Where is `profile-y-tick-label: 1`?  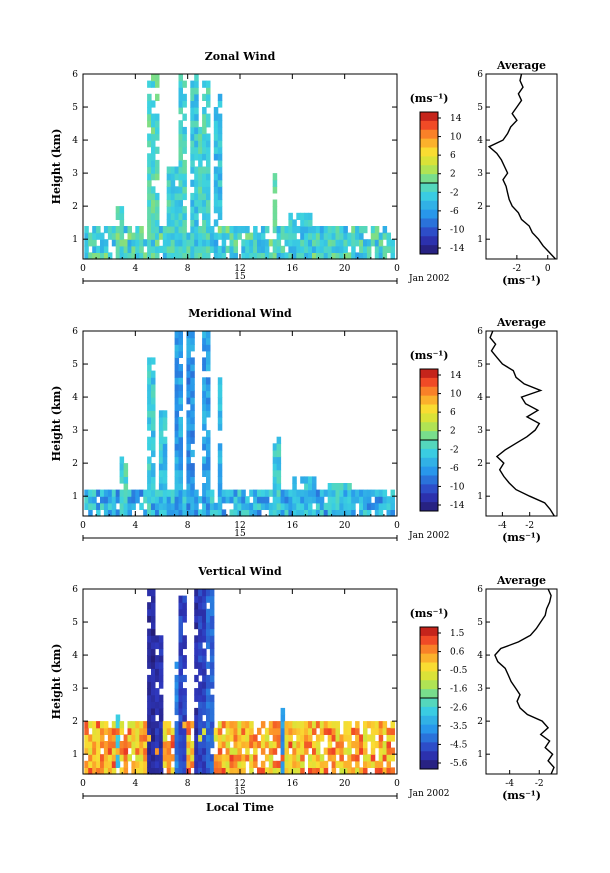 profile-y-tick-label: 1 is located at coordinates (480, 497).